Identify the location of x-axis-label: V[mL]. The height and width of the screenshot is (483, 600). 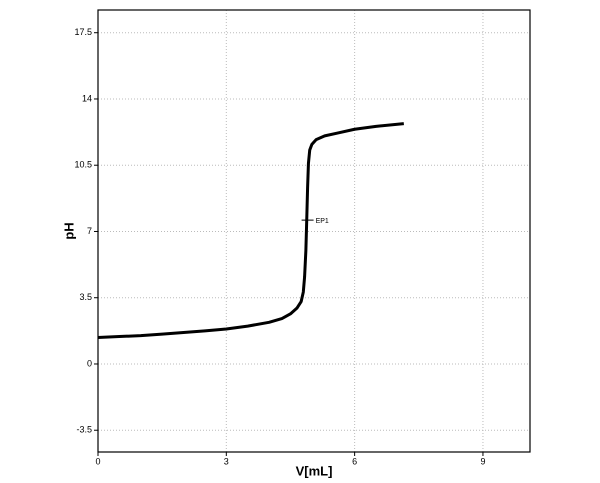
(314, 470).